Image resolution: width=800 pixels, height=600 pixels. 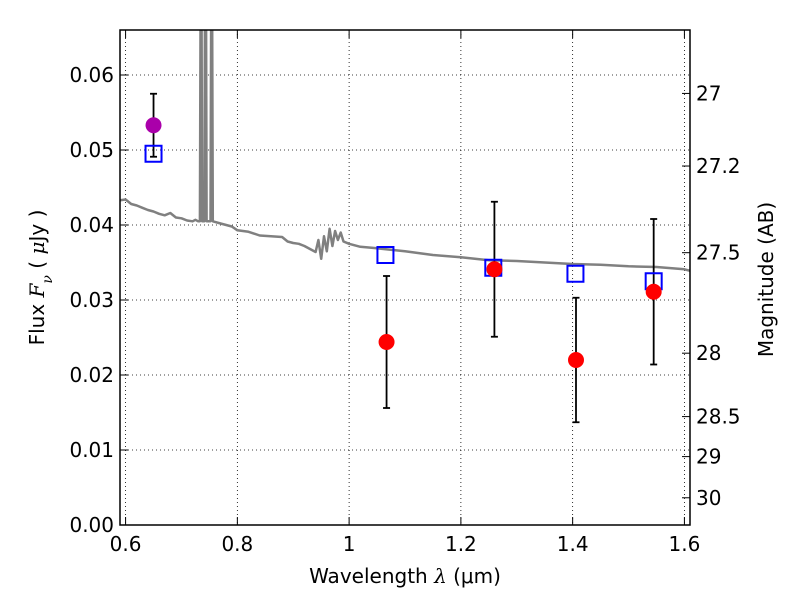 I want to click on y2-tick-label: 29, so click(x=708, y=457).